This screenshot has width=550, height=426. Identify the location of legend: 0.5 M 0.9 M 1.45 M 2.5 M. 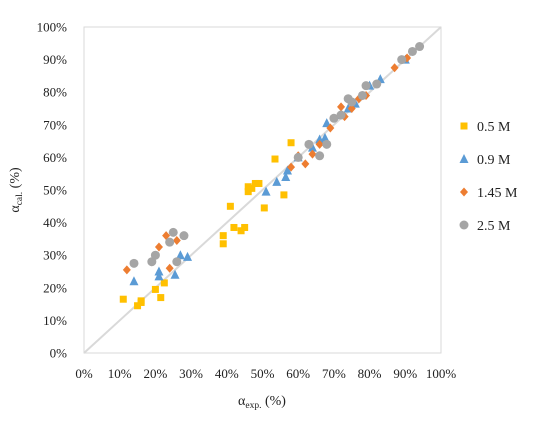
(488, 177).